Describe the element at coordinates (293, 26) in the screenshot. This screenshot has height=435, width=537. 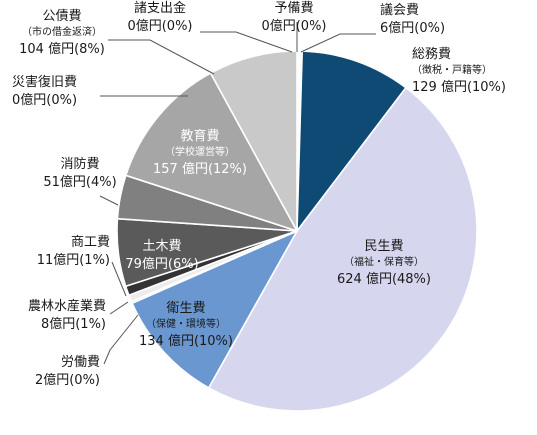
I see `label-value-0: 0億円(0%)` at that location.